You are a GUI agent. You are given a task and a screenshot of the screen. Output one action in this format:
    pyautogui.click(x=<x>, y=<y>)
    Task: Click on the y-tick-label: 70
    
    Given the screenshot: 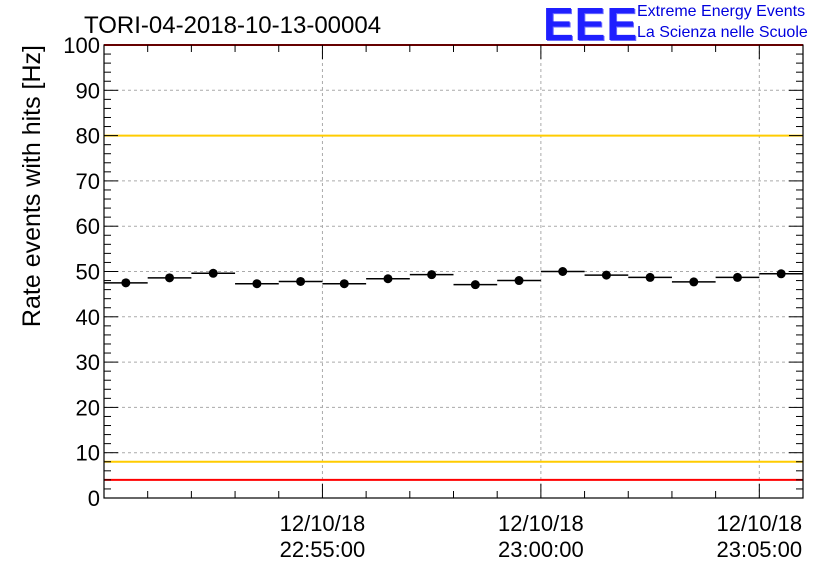 What is the action you would take?
    pyautogui.click(x=88, y=181)
    